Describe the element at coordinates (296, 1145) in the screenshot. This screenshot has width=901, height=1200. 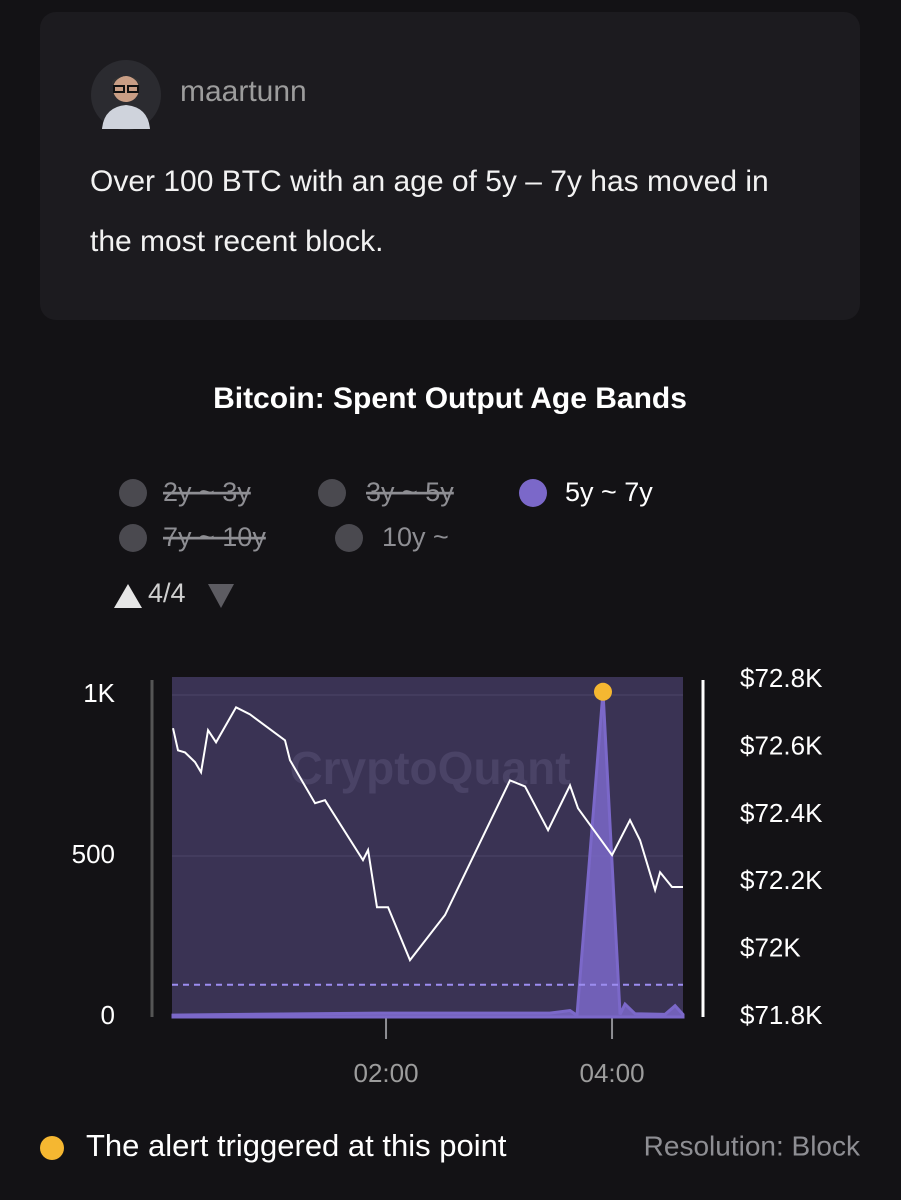
I see `alert-note: The alert triggered at this point` at that location.